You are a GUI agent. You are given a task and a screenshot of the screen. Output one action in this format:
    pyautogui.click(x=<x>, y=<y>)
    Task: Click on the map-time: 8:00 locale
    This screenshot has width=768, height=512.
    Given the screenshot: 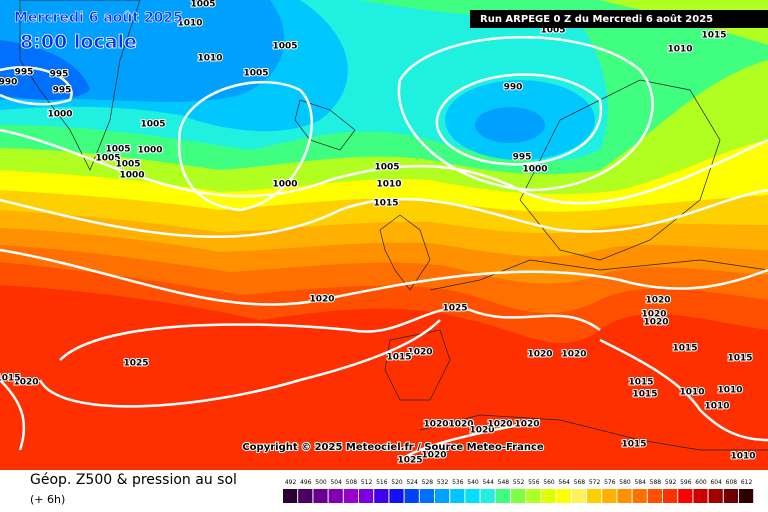 What is the action you would take?
    pyautogui.click(x=78, y=42)
    